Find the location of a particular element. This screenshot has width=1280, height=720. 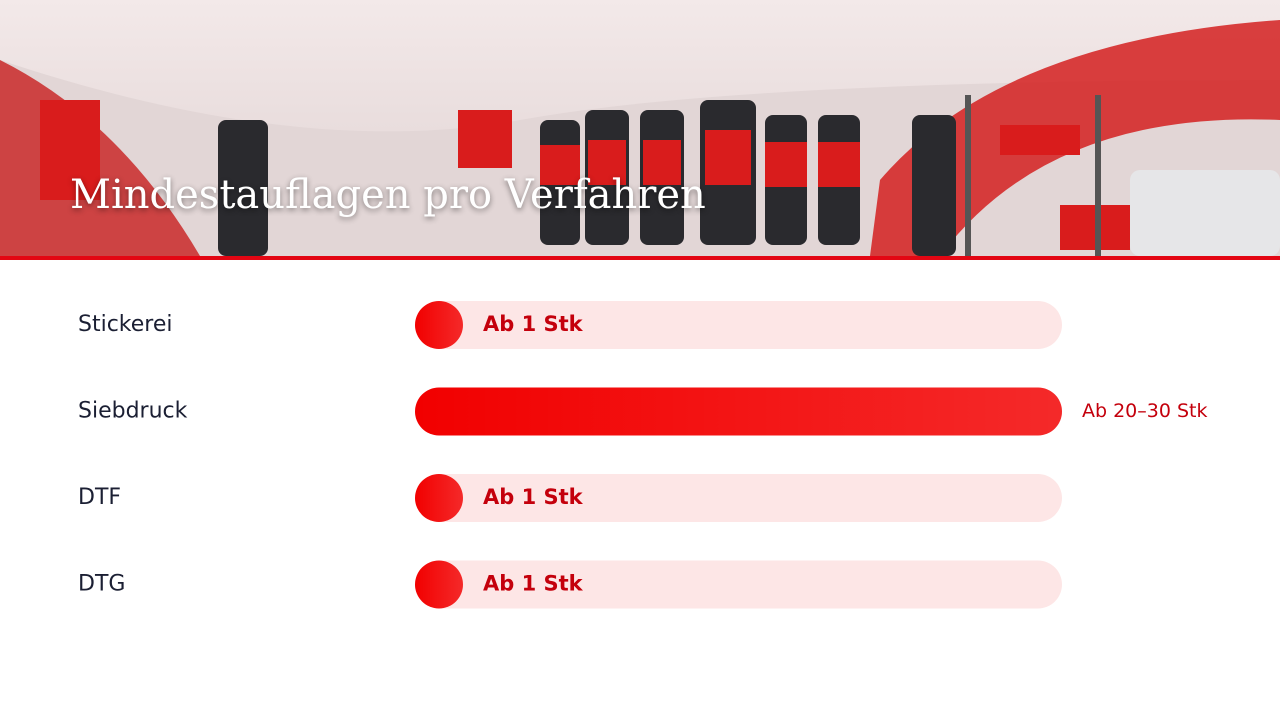

value-label: Ab 20–30 Stk is located at coordinates (1145, 411).